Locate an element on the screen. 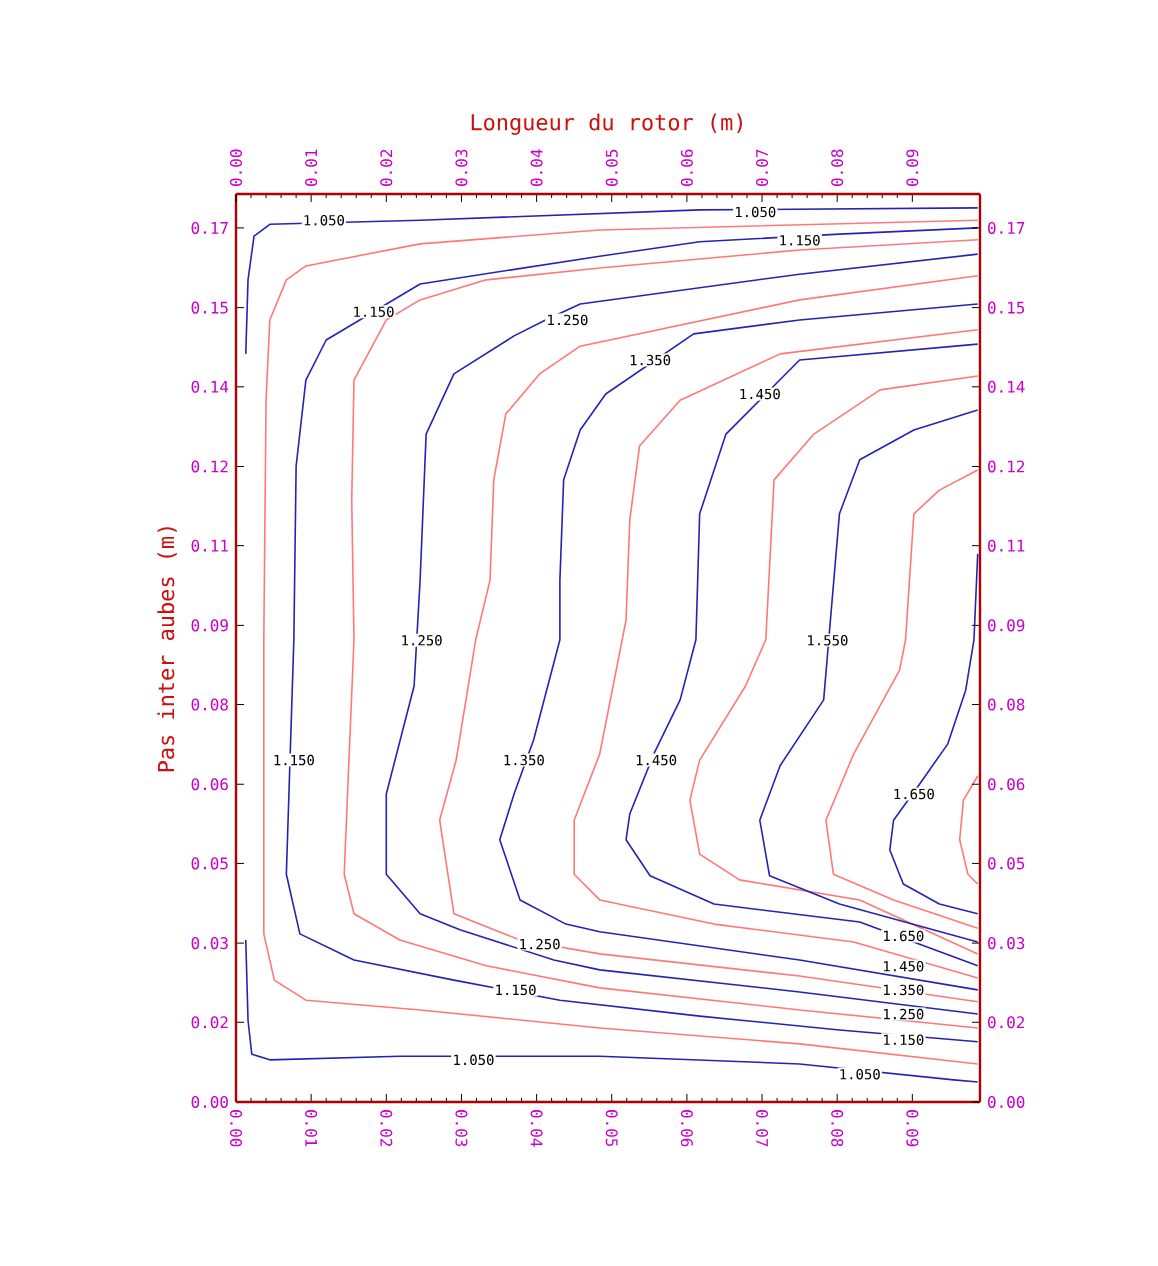  y-axis-title: Pas inter aubes (m) is located at coordinates (167, 649).